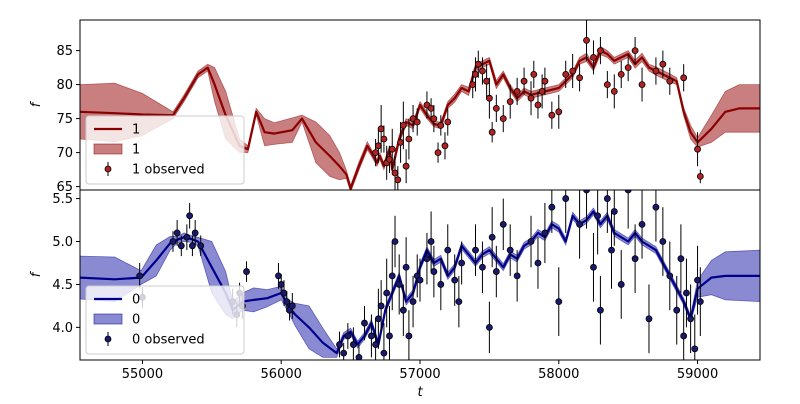 This screenshot has width=800, height=404. Describe the element at coordinates (108, 169) in the screenshot. I see `top-legend-marker-swatch` at that location.